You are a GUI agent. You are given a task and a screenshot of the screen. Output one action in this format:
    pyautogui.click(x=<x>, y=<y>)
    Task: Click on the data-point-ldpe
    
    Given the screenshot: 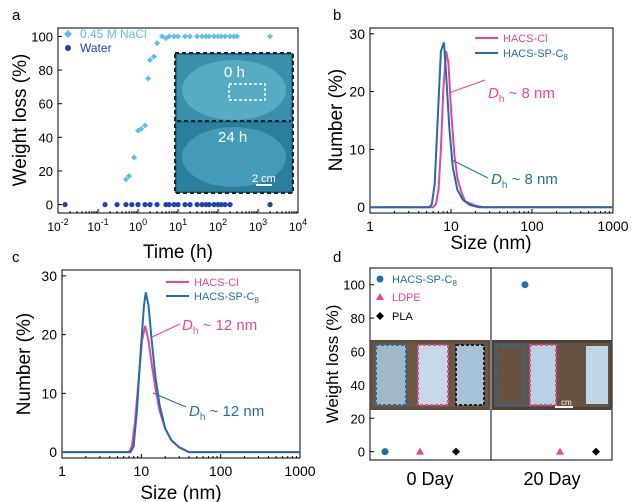 What is the action you would take?
    pyautogui.click(x=420, y=451)
    